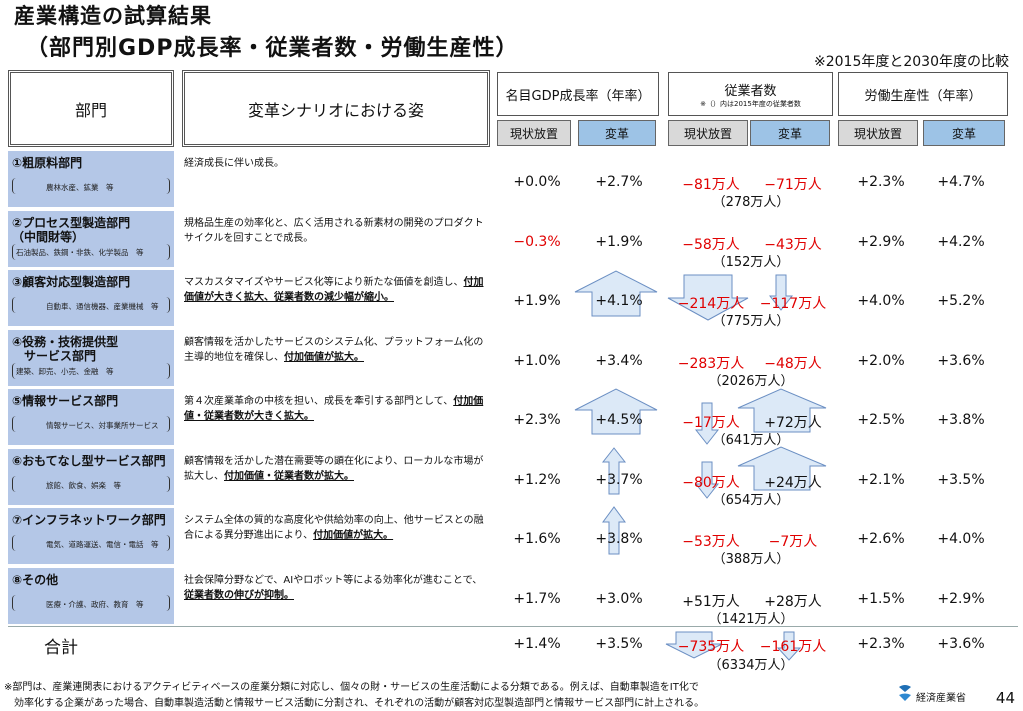 This screenshot has height=711, width=1023. Describe the element at coordinates (71, 282) in the screenshot. I see `sector-name: ③顧客対応型製造部門` at that location.